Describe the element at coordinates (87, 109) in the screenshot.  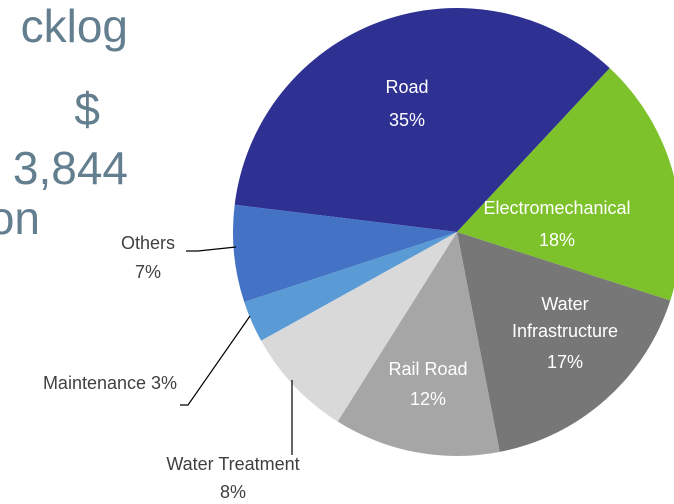
I see `slide-text: $` at that location.